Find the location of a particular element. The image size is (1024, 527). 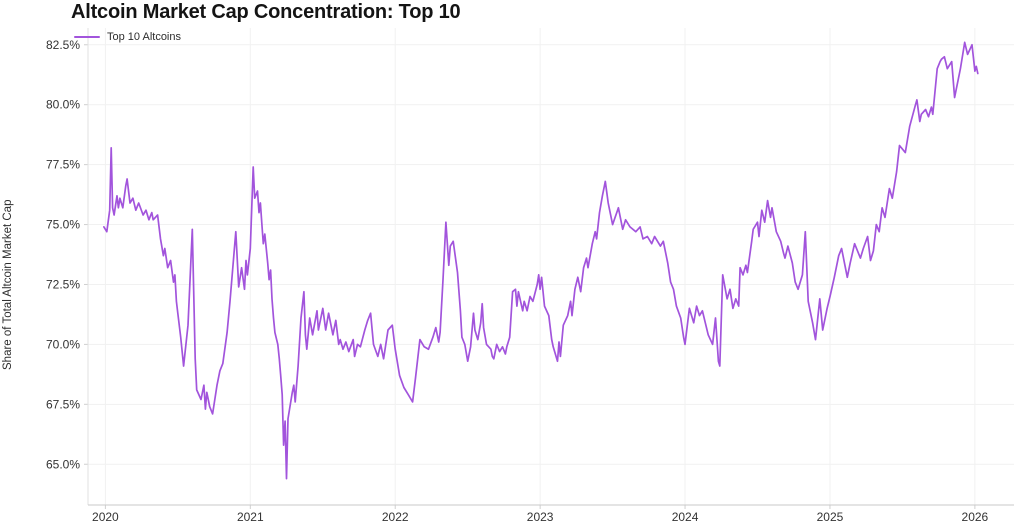

legend-line-swatch is located at coordinates (87, 37).